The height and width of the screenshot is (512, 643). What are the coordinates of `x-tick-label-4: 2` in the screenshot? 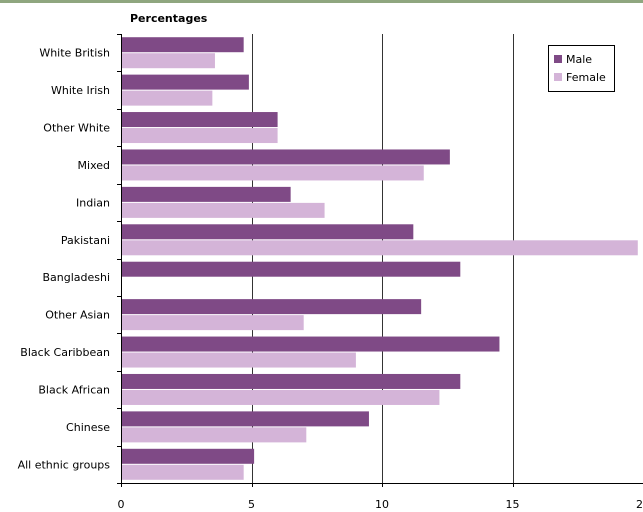 It's located at (639, 504).